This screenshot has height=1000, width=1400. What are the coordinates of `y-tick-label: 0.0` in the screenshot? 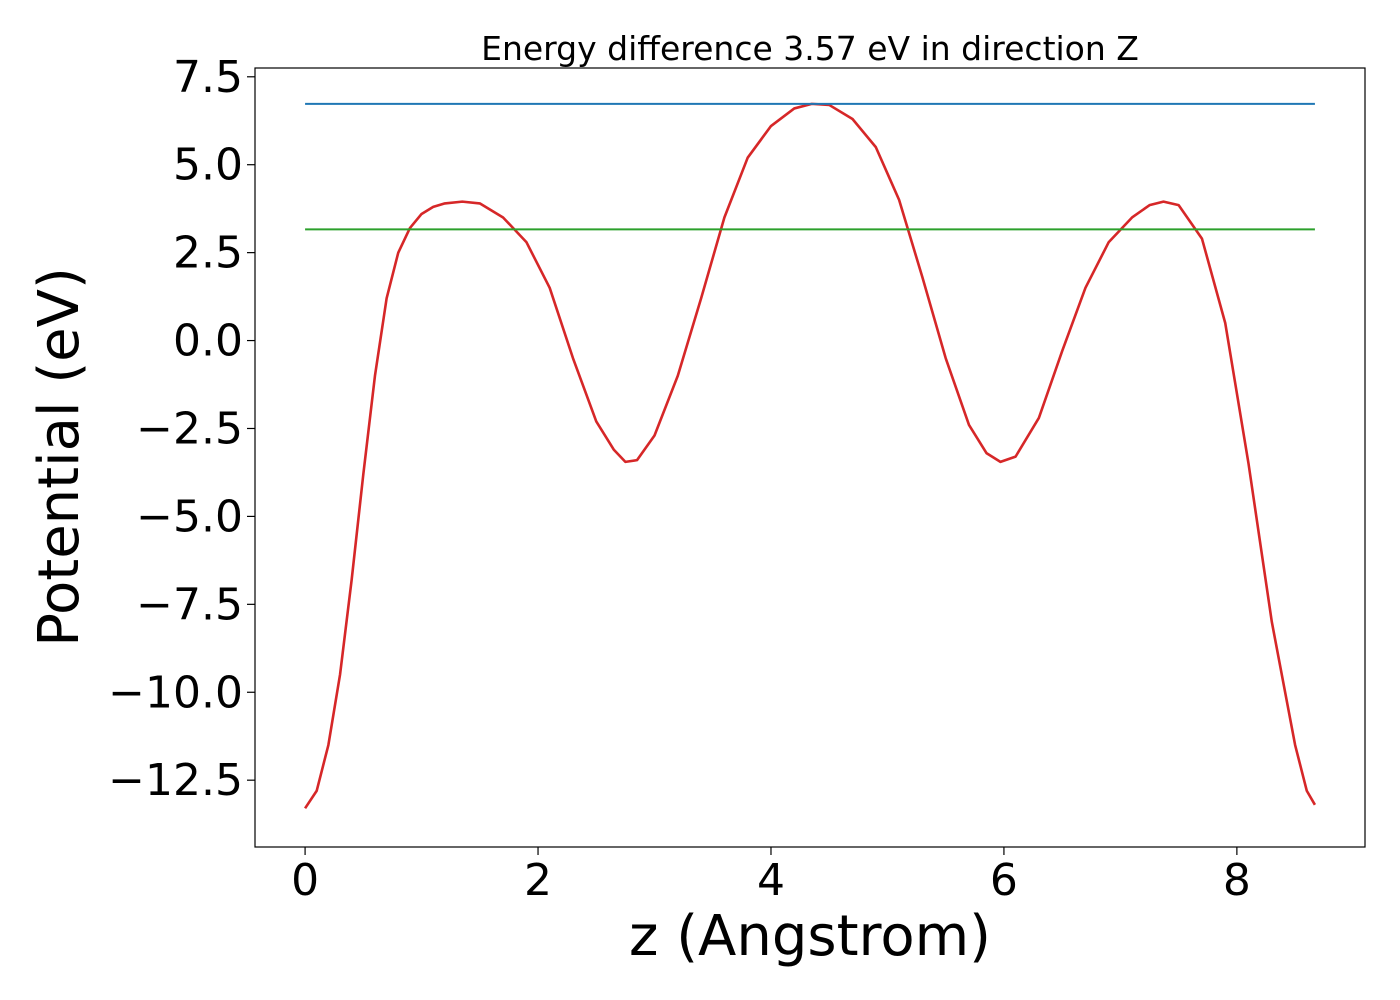 It's located at (208, 341).